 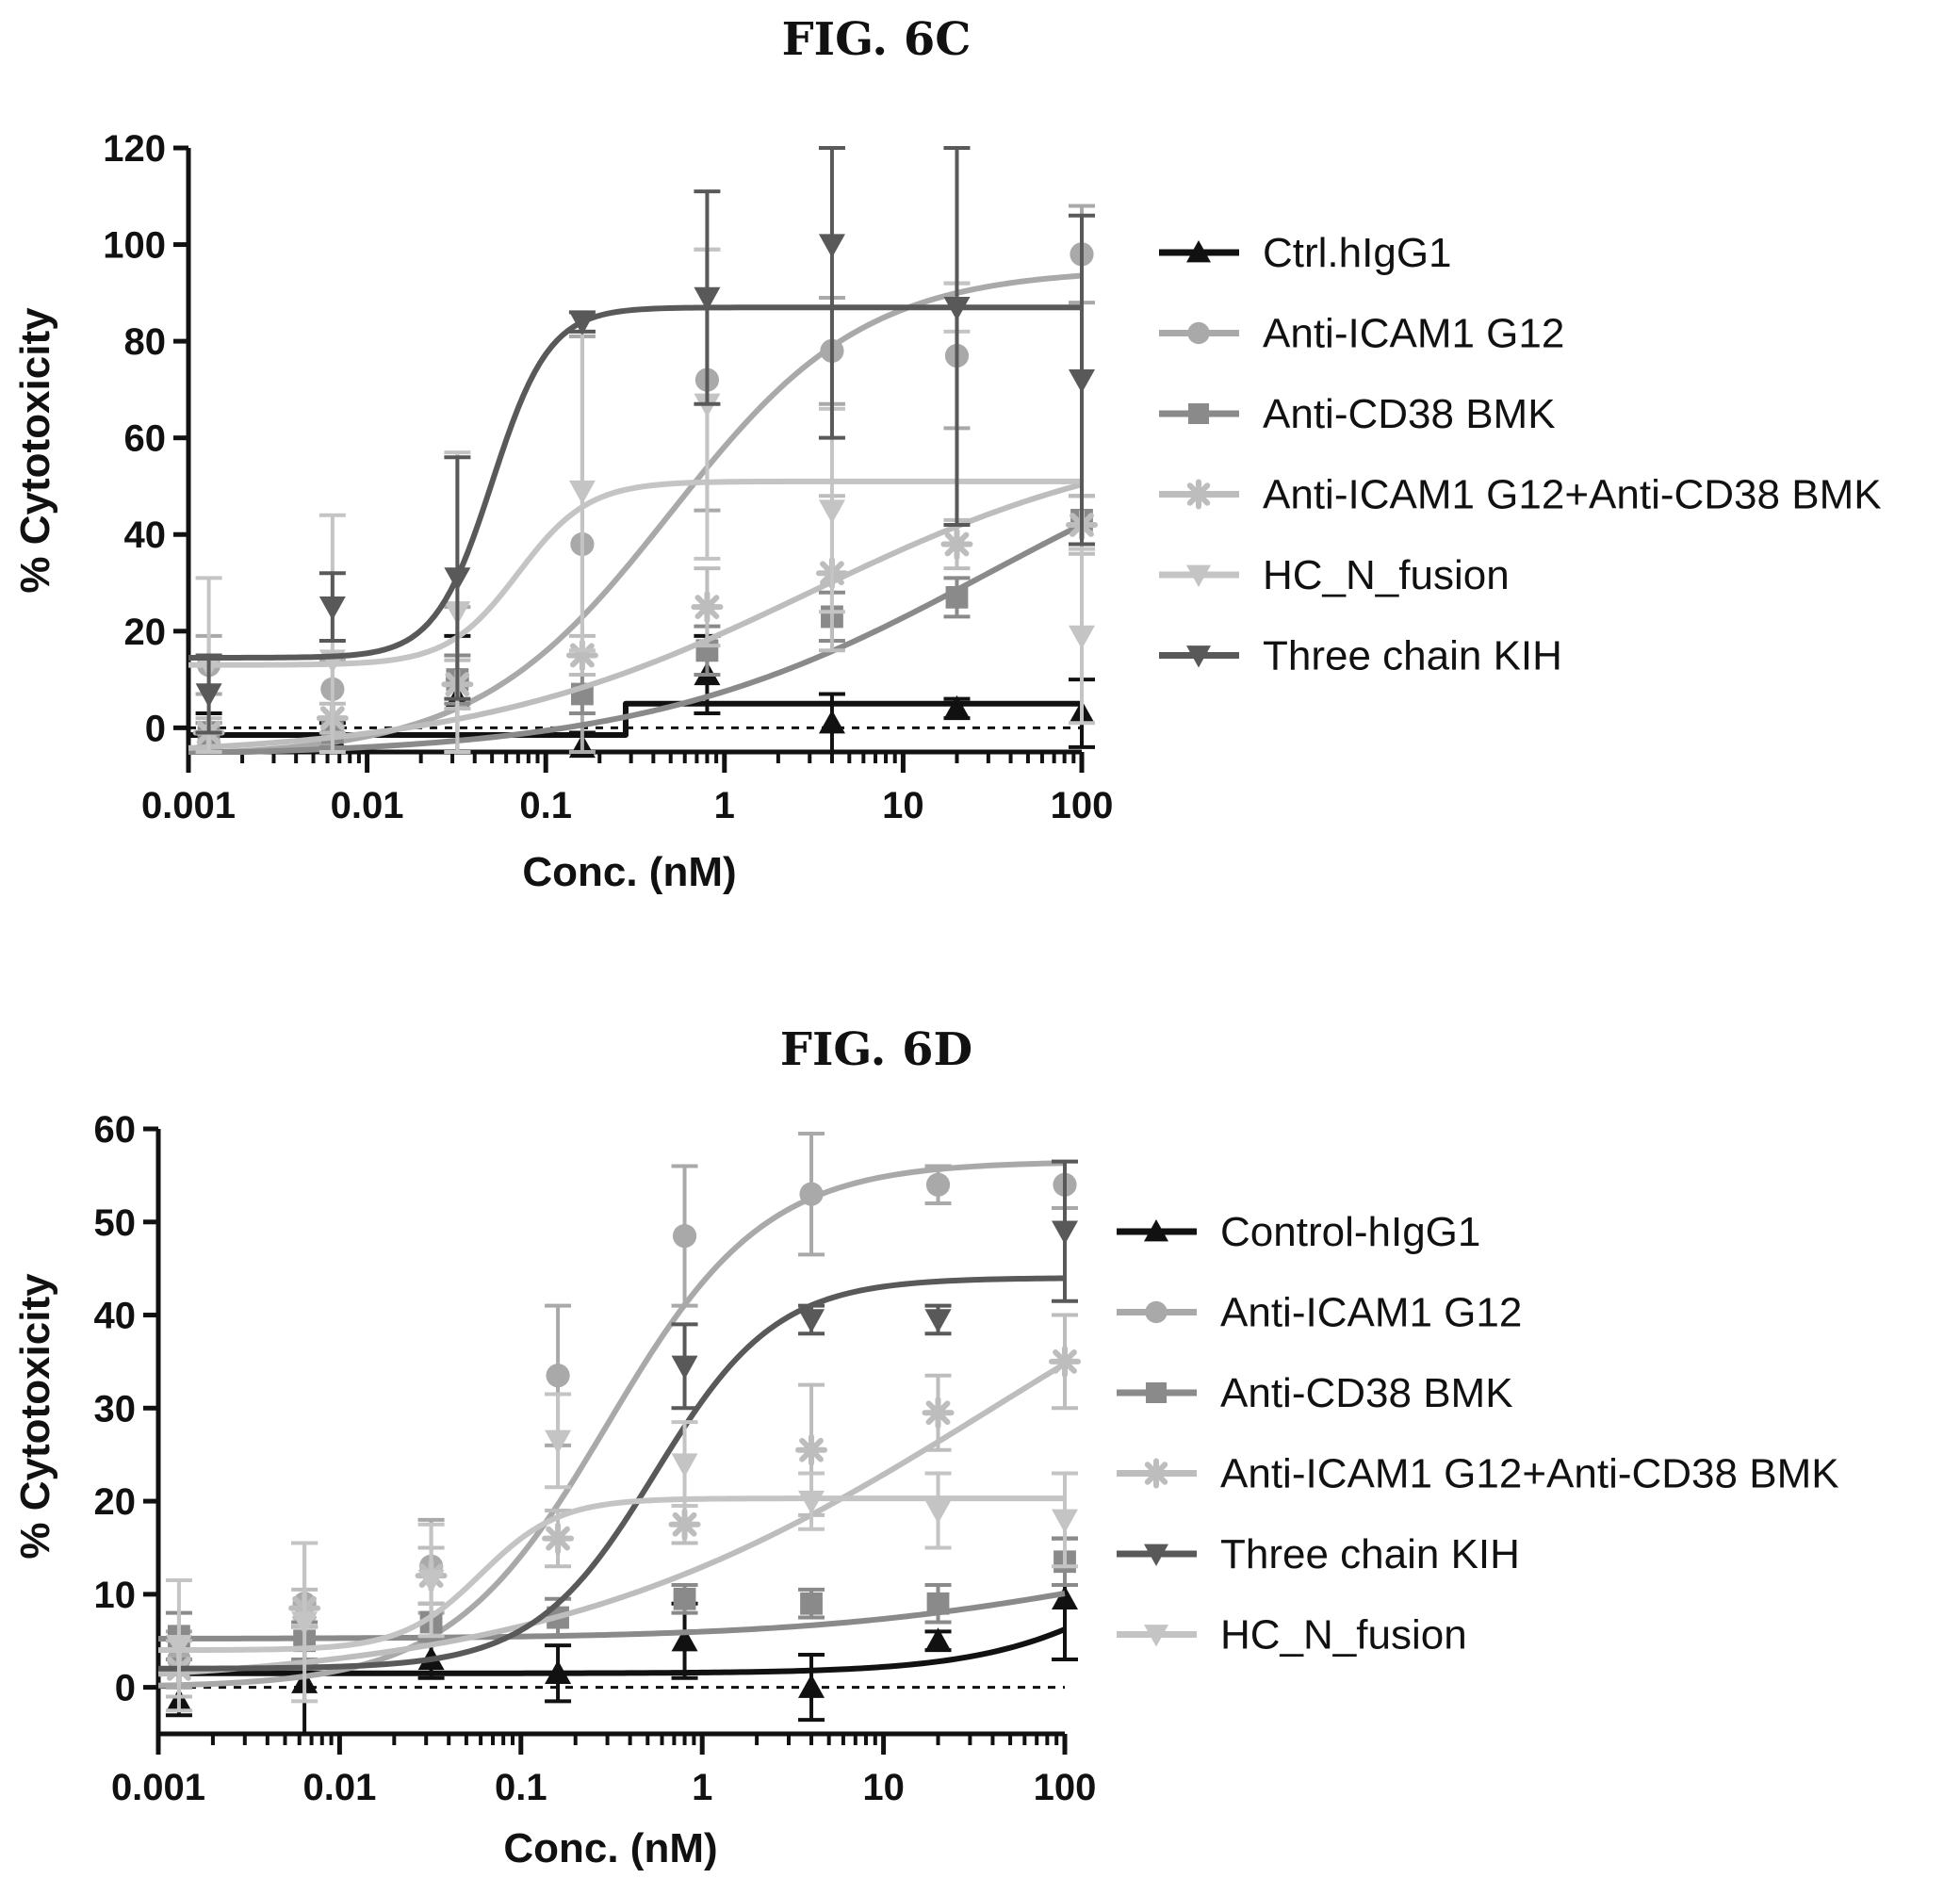 I want to click on legend-label: Control-hIgG1, so click(x=1350, y=1232).